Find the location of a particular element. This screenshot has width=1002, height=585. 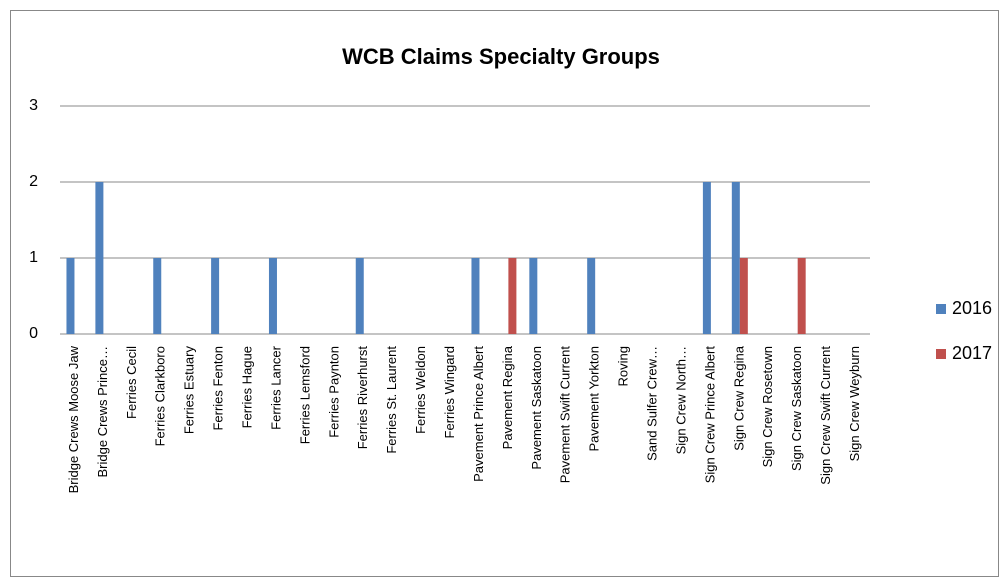

x-tick-label: Bridge Crews Moose Jaw is located at coordinates (73, 419).